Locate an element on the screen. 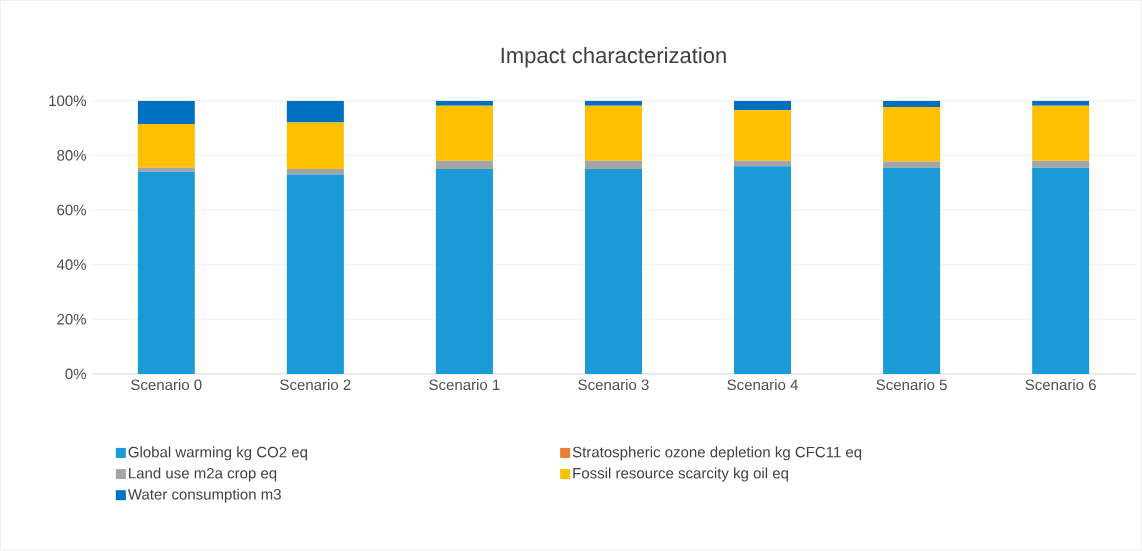 The width and height of the screenshot is (1142, 551). chart-title: Impact characterization is located at coordinates (613, 57).